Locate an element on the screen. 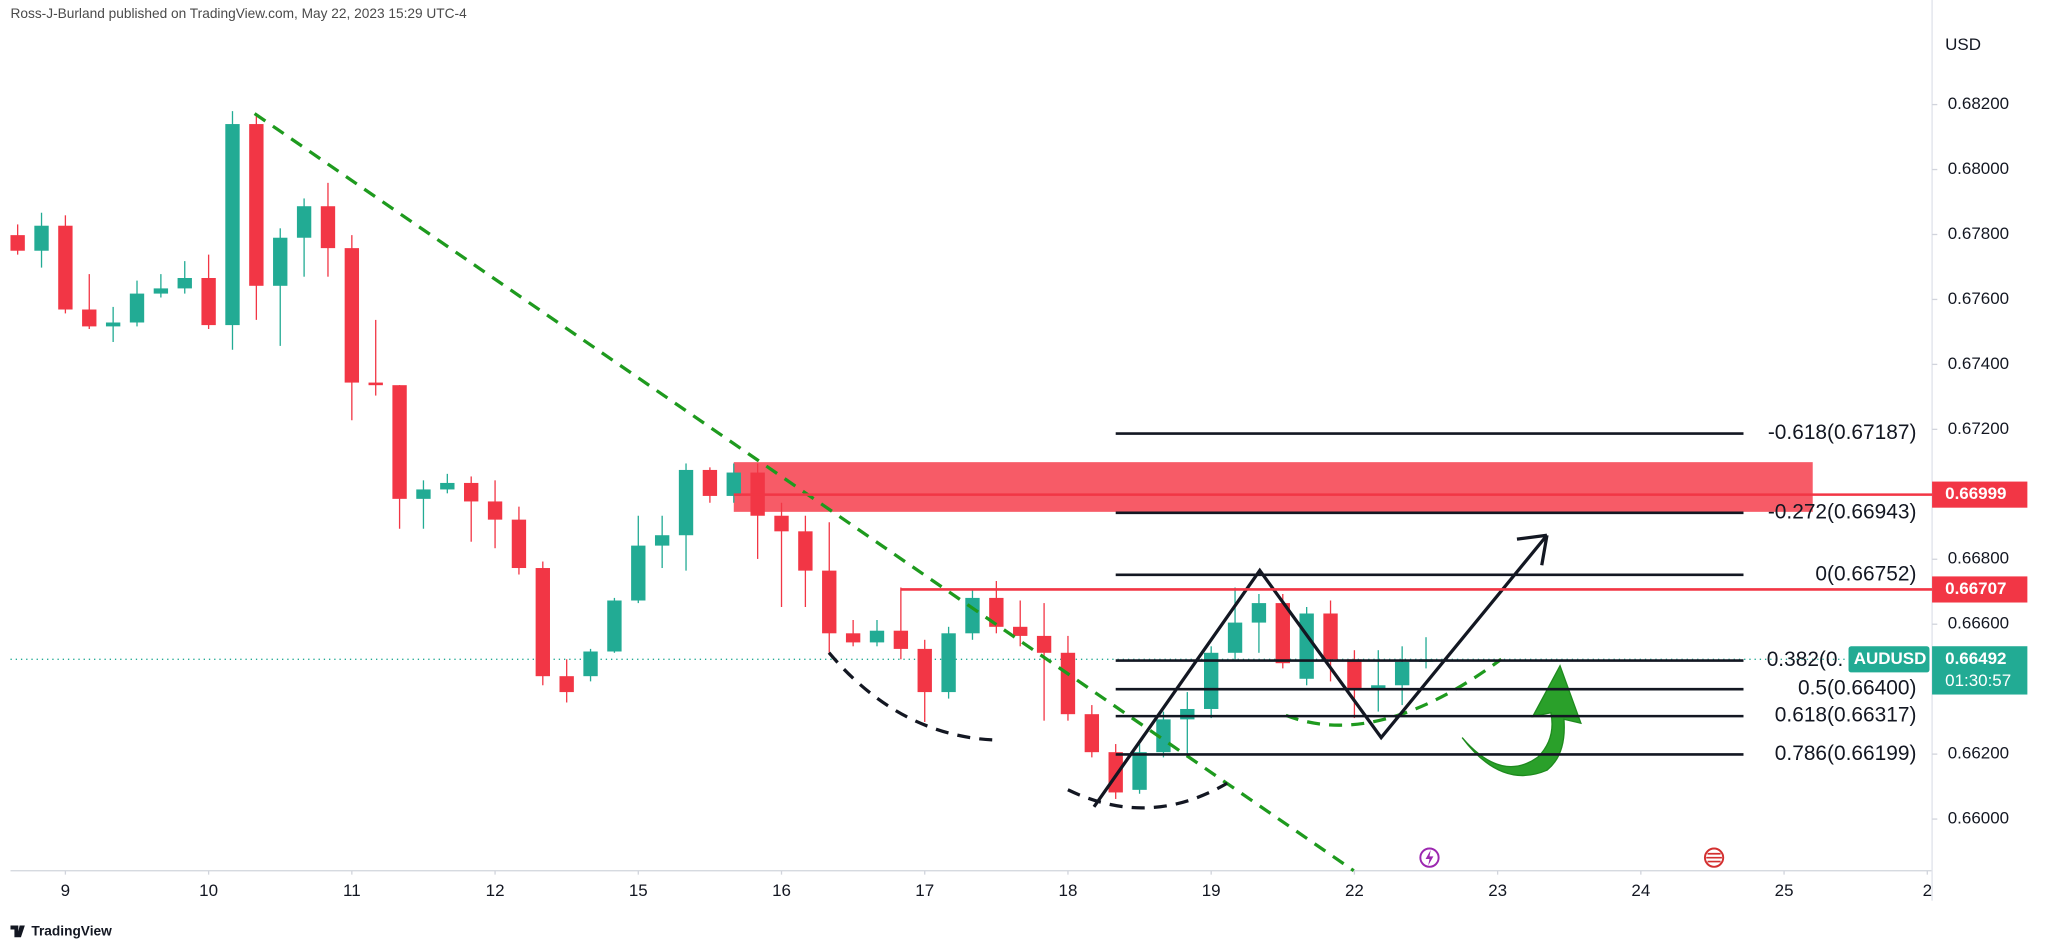  y-tick-label: 0.67400 is located at coordinates (1978, 363).